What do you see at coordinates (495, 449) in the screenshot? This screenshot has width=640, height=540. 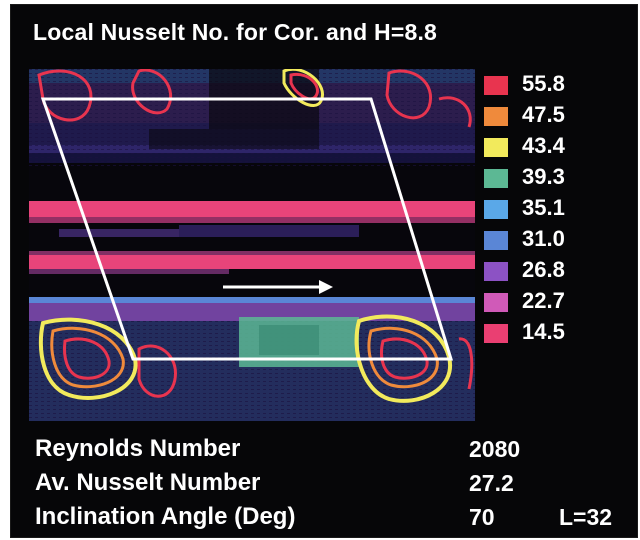 I see `reynolds-number-value: 2080` at bounding box center [495, 449].